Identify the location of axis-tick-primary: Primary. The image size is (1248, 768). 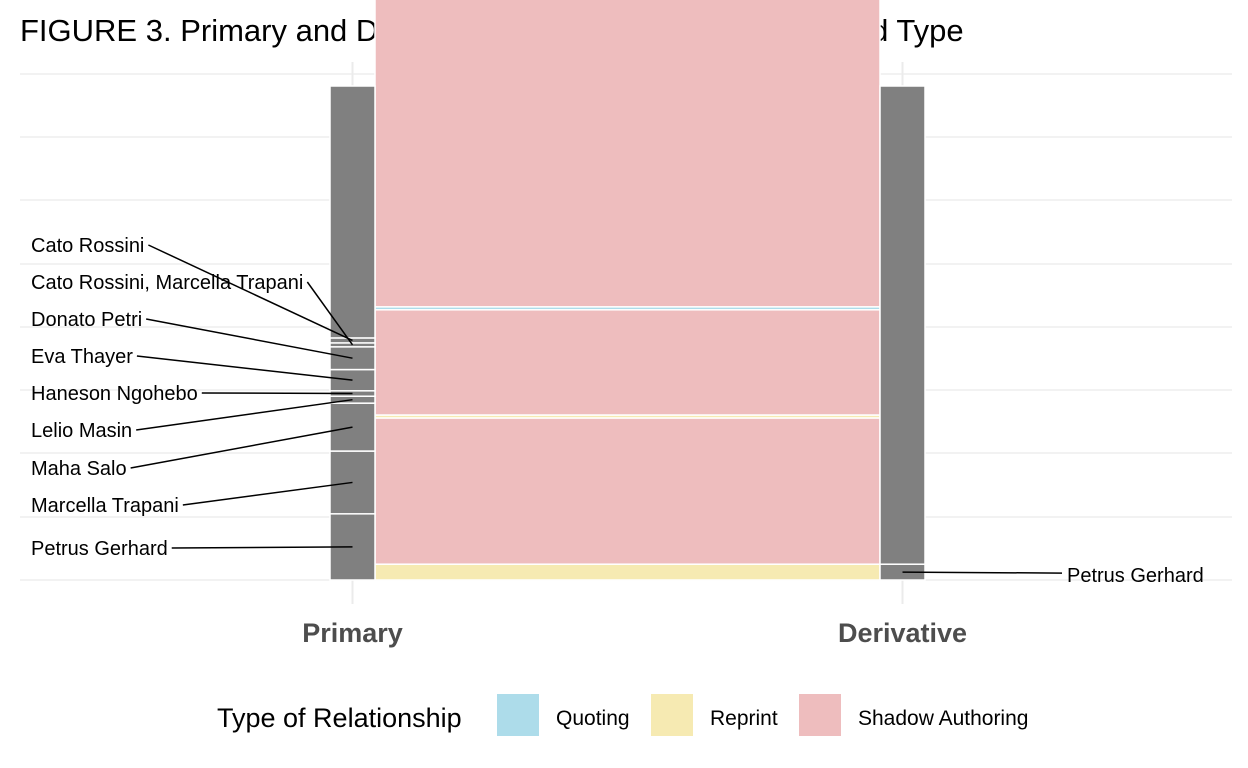
(352, 633).